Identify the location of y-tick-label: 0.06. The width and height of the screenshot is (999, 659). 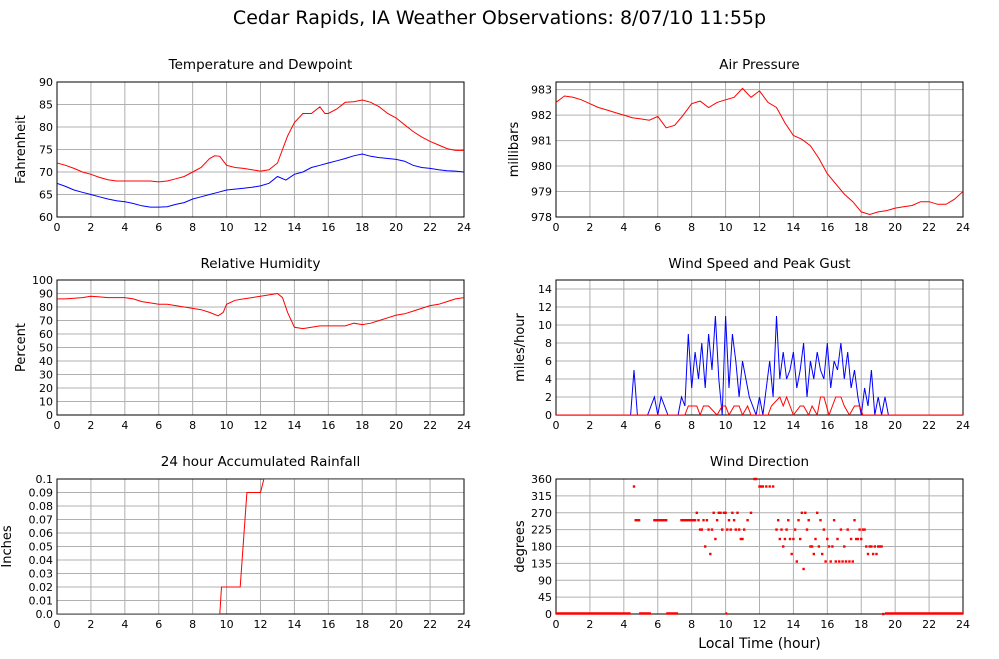
(41, 533).